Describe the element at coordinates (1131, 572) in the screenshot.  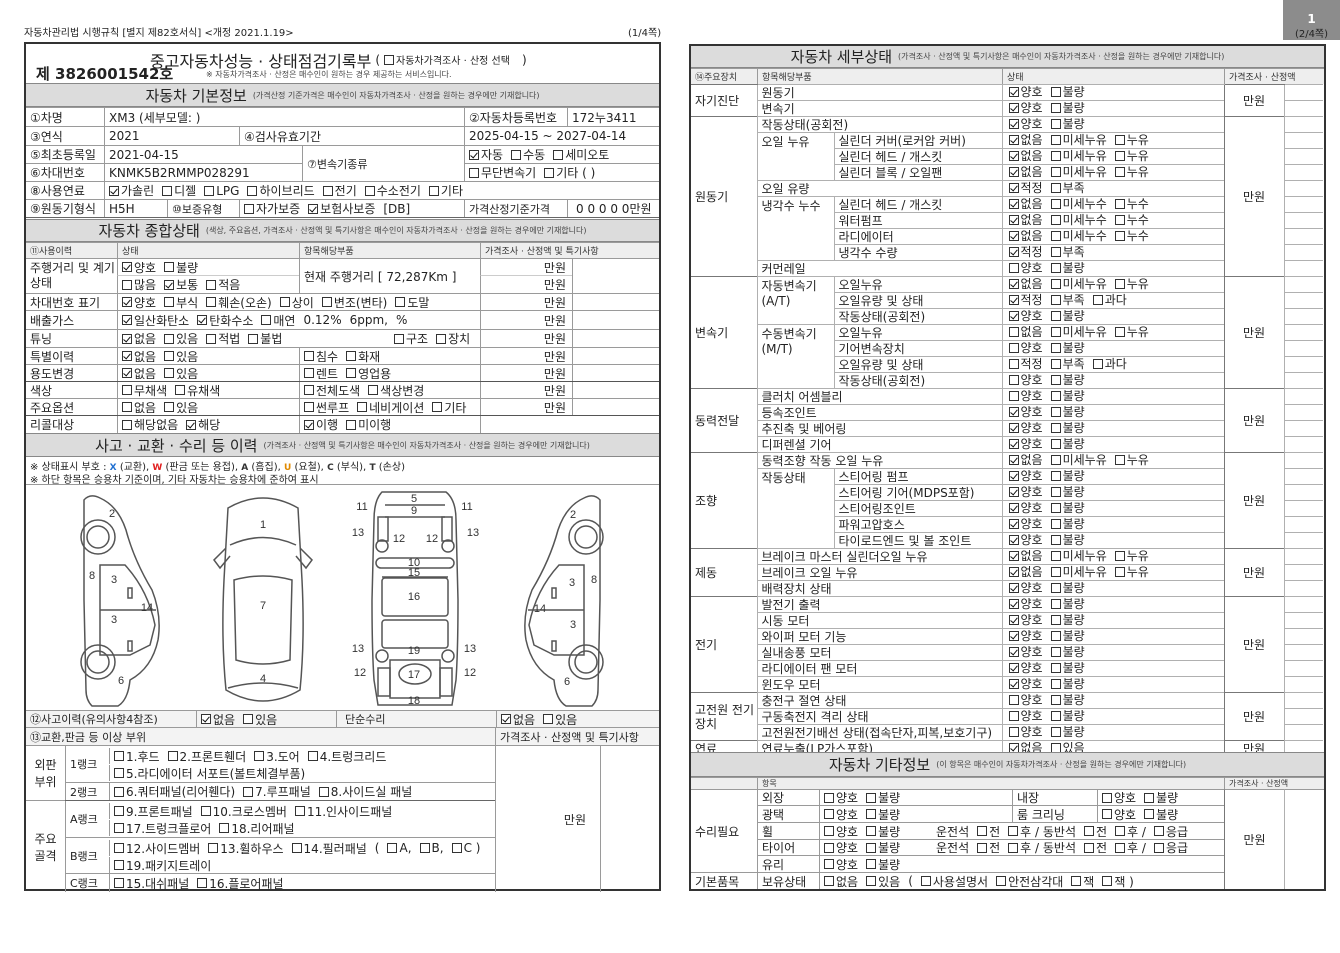
I see `checkbox-option: 누유` at that location.